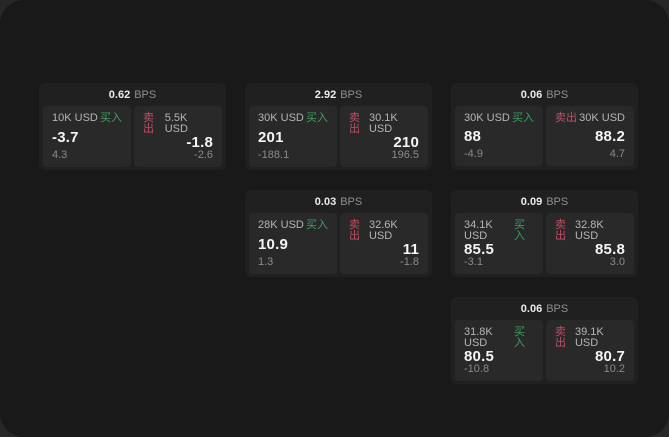 Image resolution: width=669 pixels, height=437 pixels. Describe the element at coordinates (406, 142) in the screenshot. I see `sell-price: 210` at that location.